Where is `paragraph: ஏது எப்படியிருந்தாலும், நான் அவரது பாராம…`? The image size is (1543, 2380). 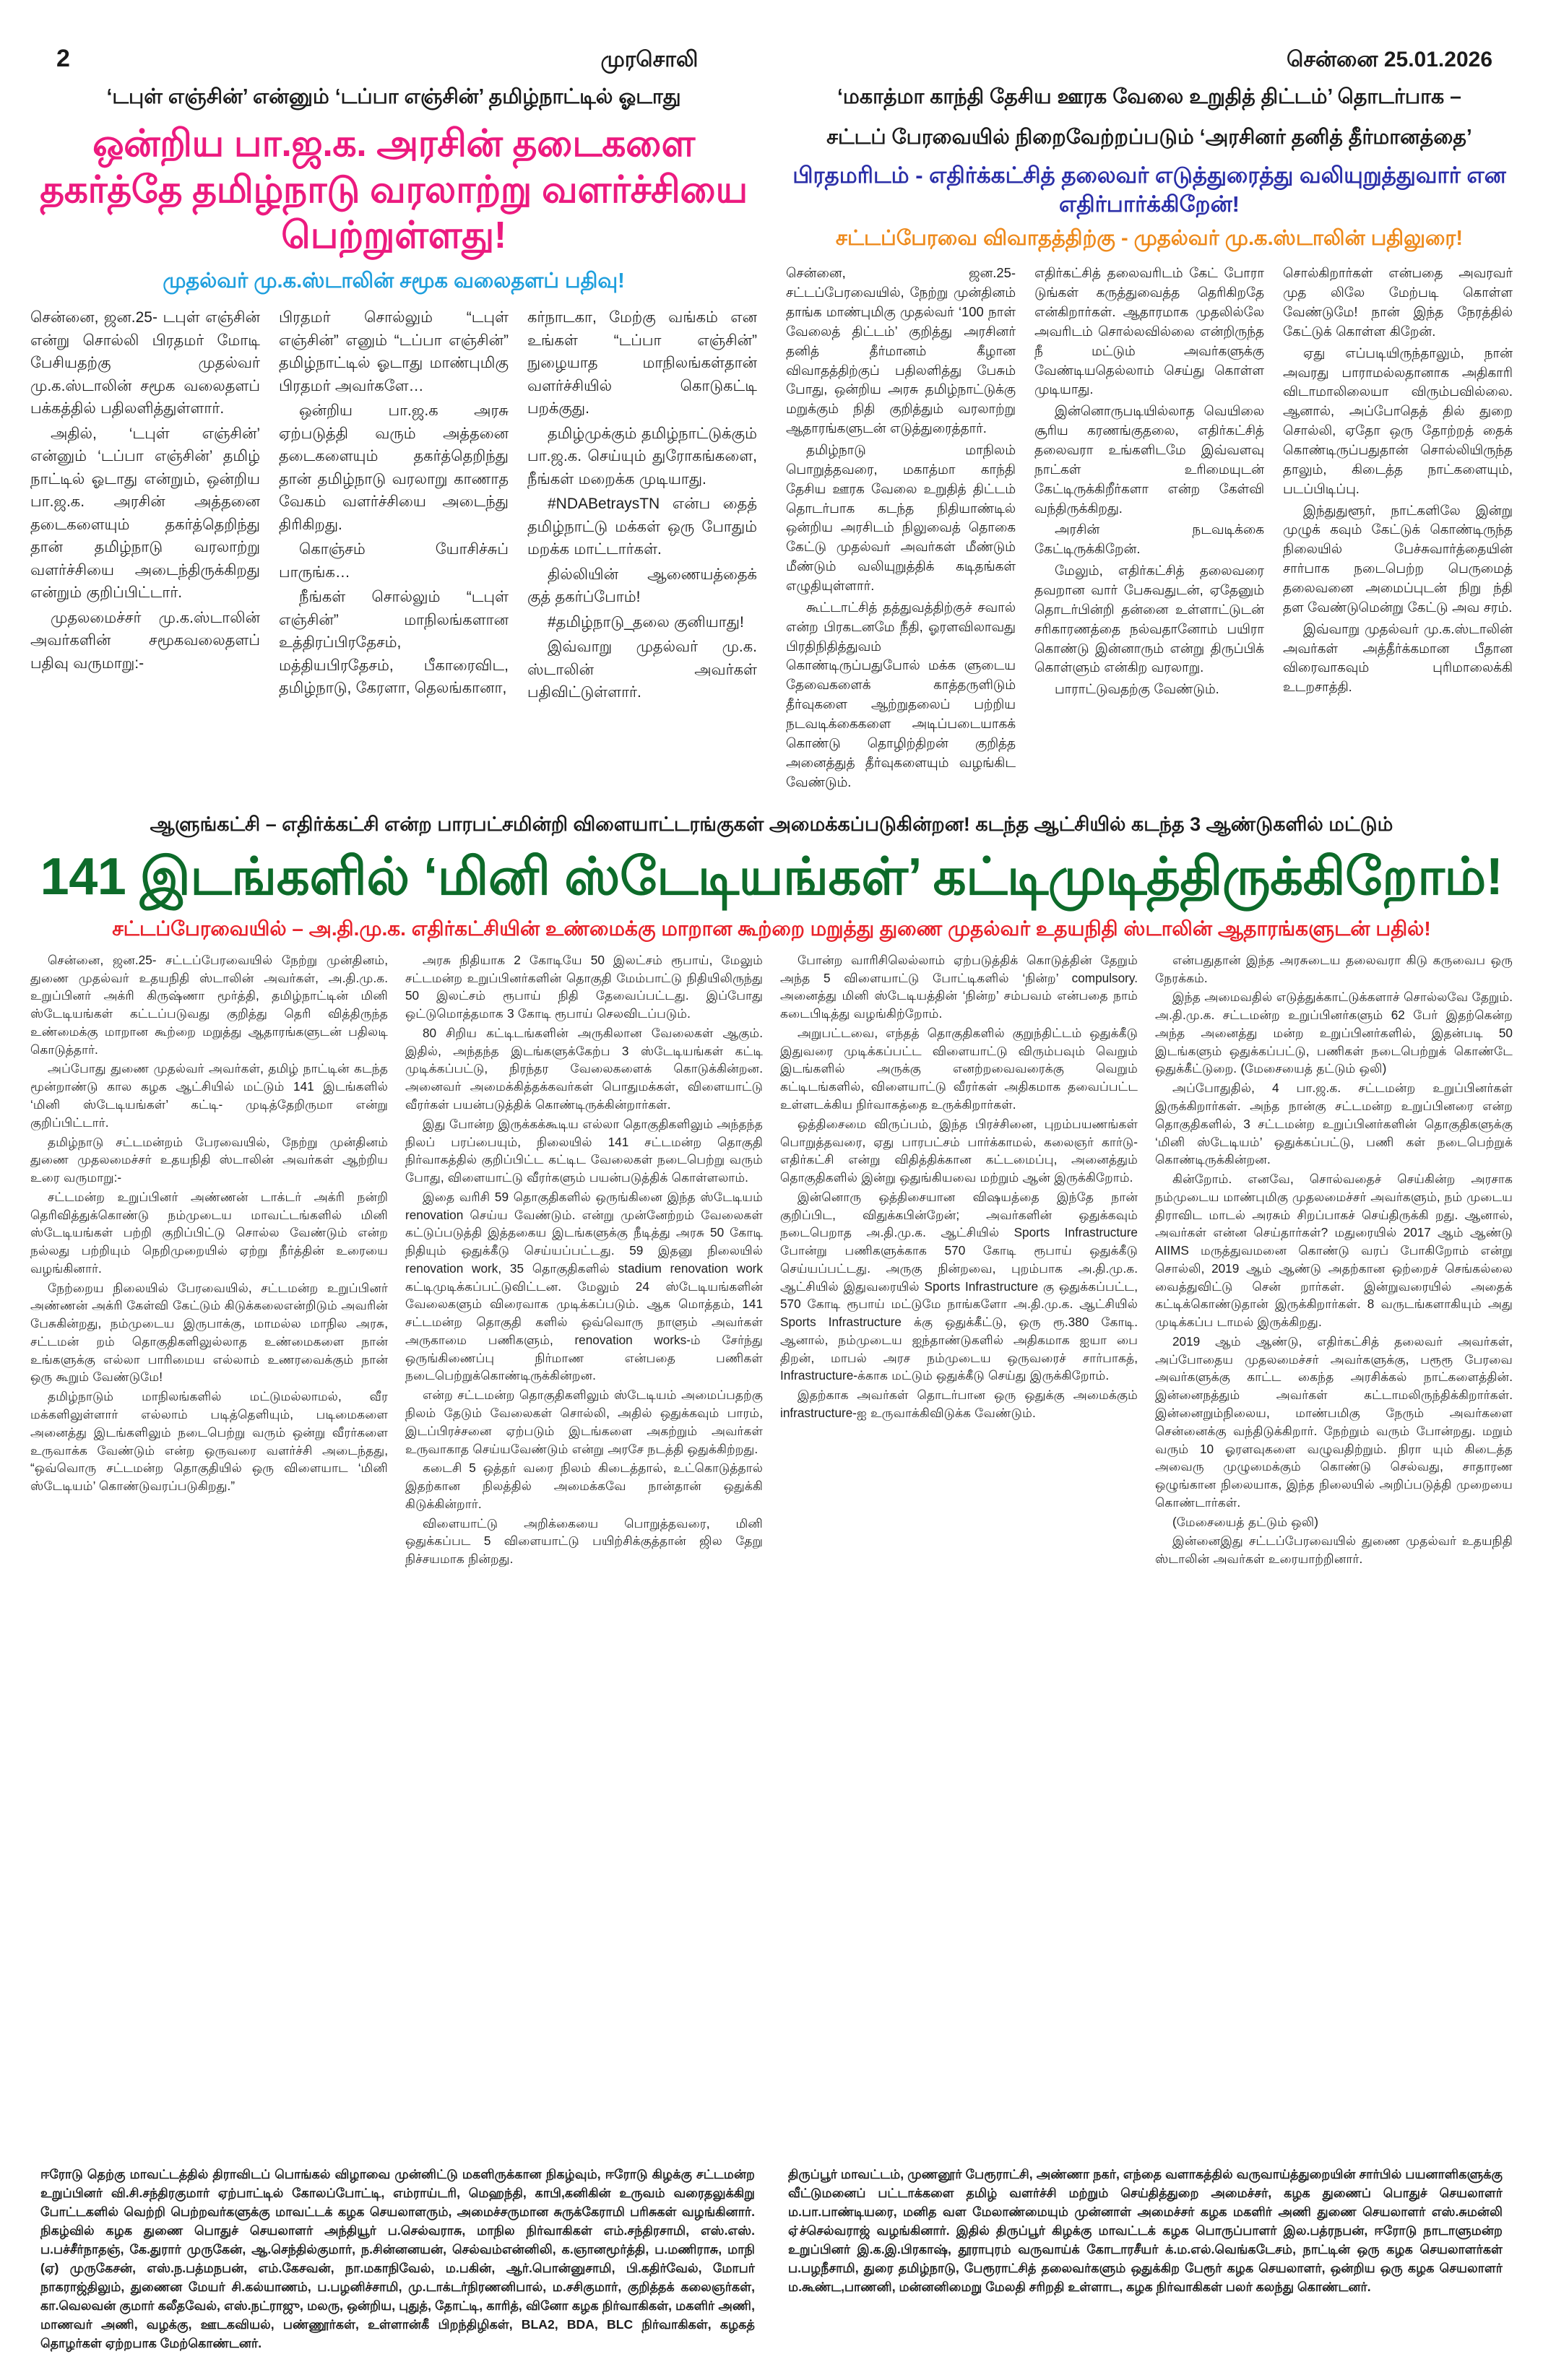 paragraph: ஏது எப்படியிருந்தாலும், நான் அவரது பாராம… is located at coordinates (1398, 420).